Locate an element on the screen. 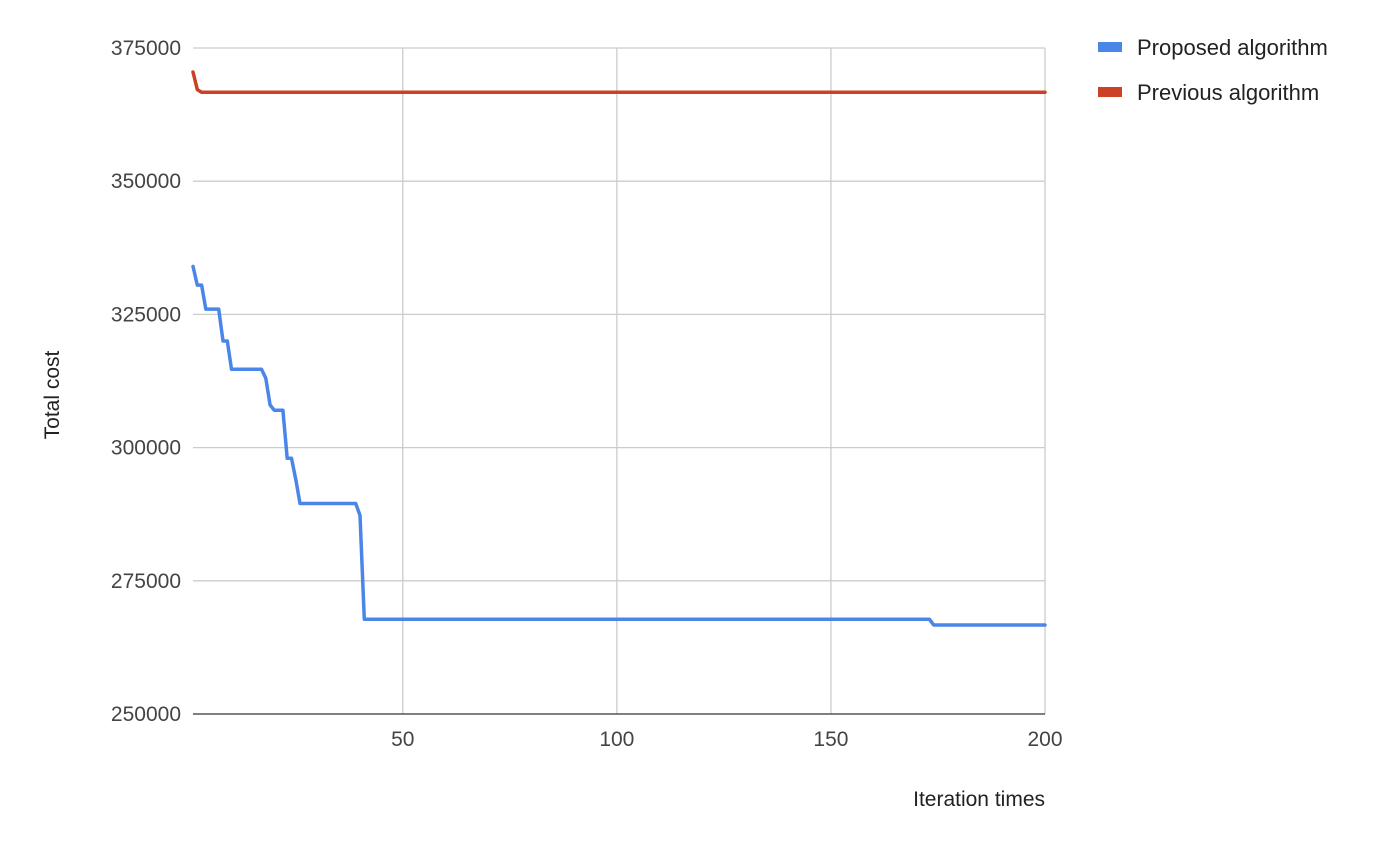 Image resolution: width=1386 pixels, height=850 pixels. y-tick-label: 300000 is located at coordinates (146, 448).